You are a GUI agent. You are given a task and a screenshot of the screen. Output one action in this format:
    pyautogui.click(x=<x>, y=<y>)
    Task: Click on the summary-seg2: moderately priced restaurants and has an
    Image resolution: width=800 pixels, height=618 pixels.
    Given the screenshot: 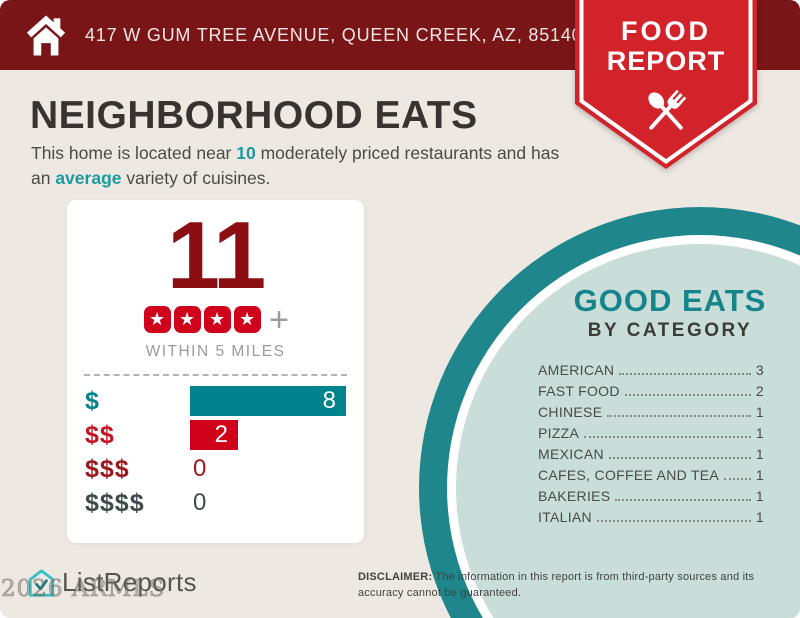 What is the action you would take?
    pyautogui.click(x=295, y=165)
    